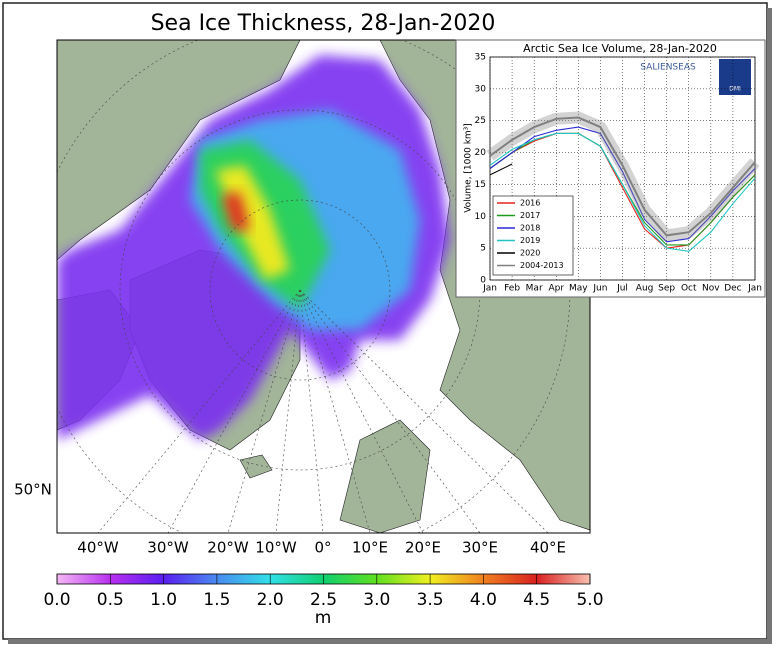  Describe the element at coordinates (622, 289) in the screenshot. I see `x-tick-label: Jul` at that location.